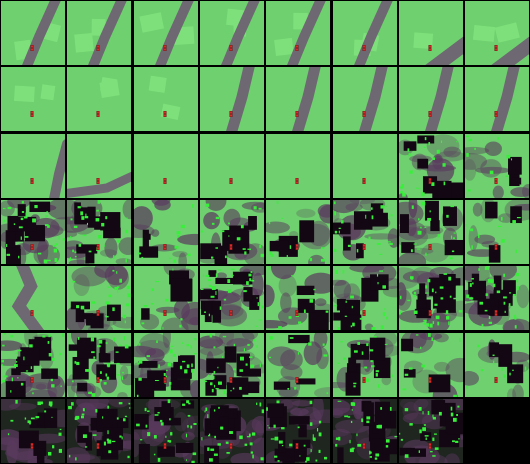  I want to click on grass-patch, so click(109, 89).